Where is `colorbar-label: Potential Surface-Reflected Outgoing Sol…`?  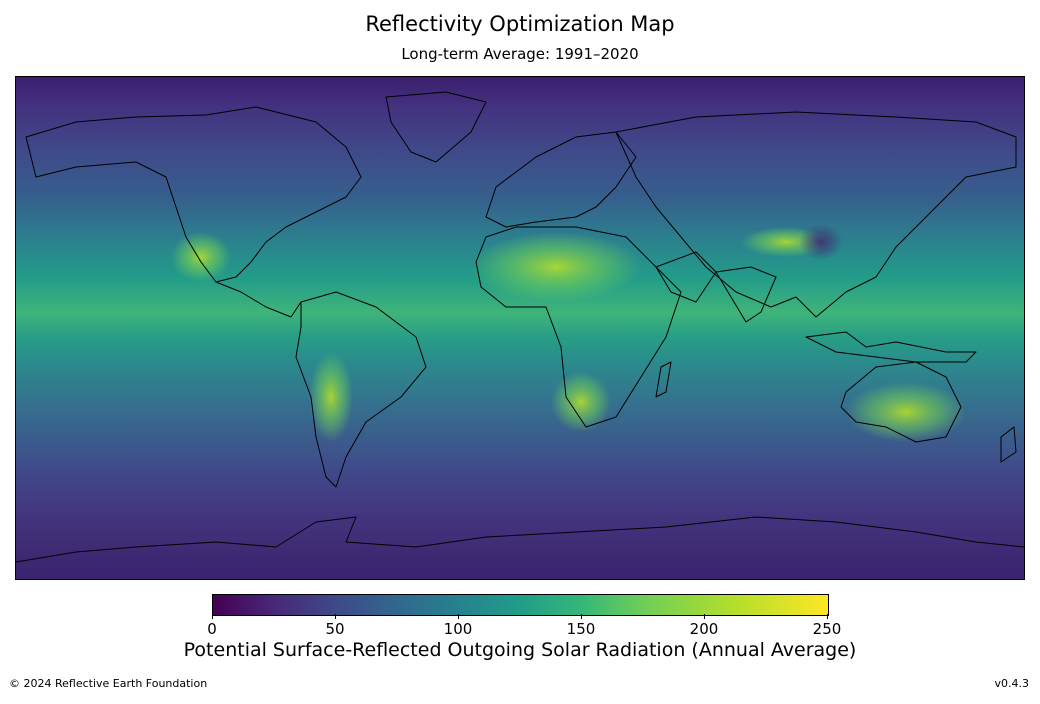
colorbar-label: Potential Surface-Reflected Outgoing Sol… is located at coordinates (520, 650).